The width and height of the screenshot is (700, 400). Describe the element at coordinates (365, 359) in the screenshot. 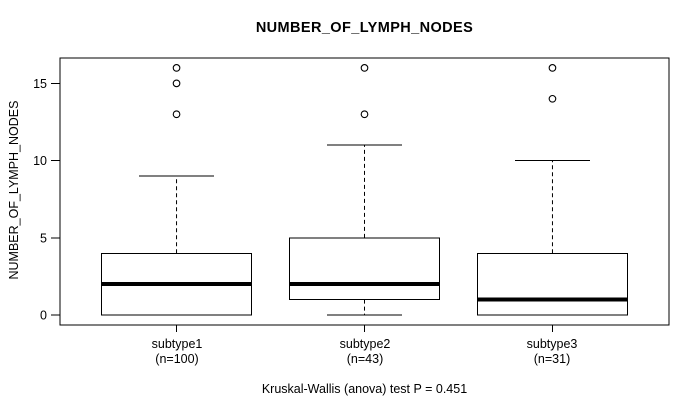

I see `group-n-count: (n=43)` at that location.